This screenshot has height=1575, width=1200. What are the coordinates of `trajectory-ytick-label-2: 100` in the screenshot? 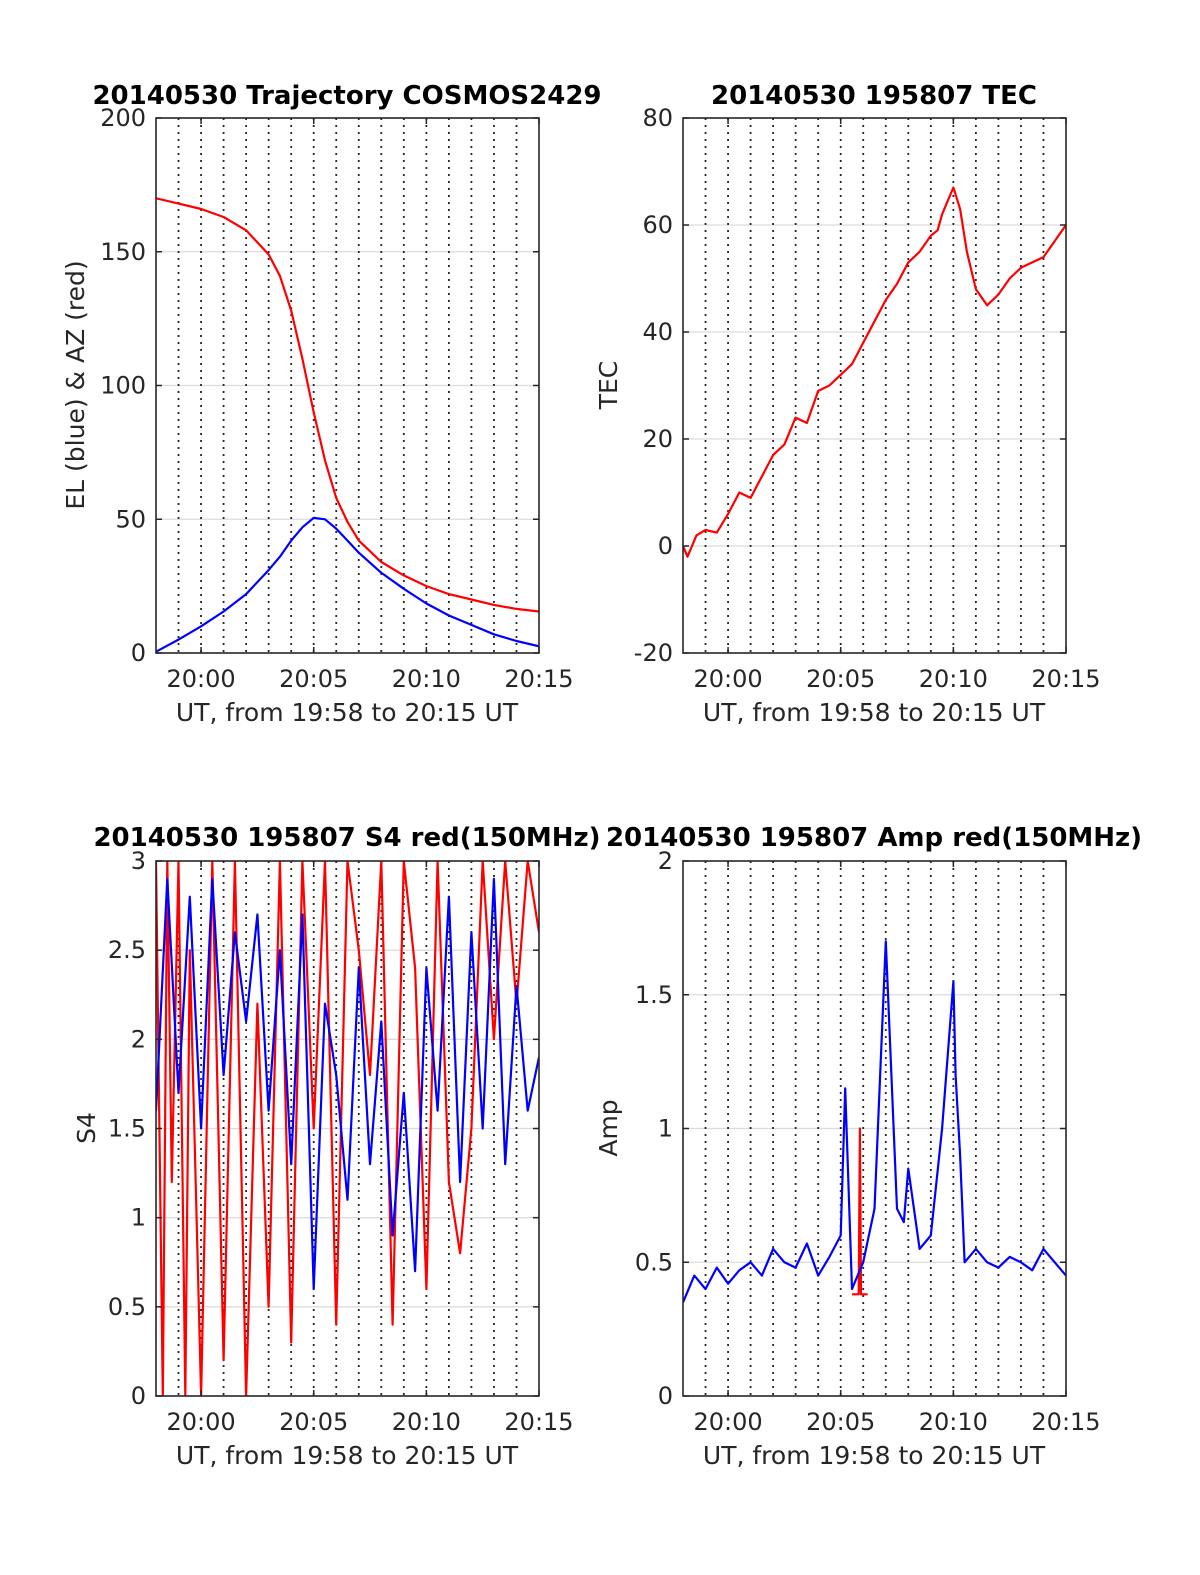 It's located at (123, 386).